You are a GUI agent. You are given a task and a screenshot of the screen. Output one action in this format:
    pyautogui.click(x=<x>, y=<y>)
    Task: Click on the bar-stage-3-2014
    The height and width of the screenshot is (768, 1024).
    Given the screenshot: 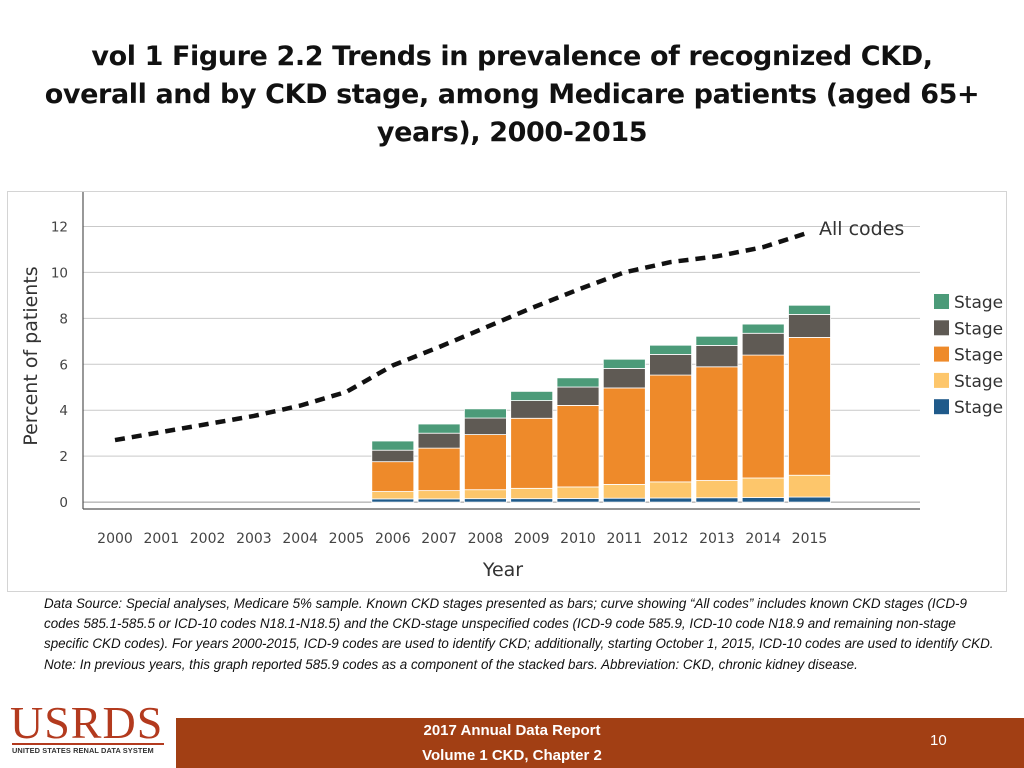 What is the action you would take?
    pyautogui.click(x=763, y=416)
    